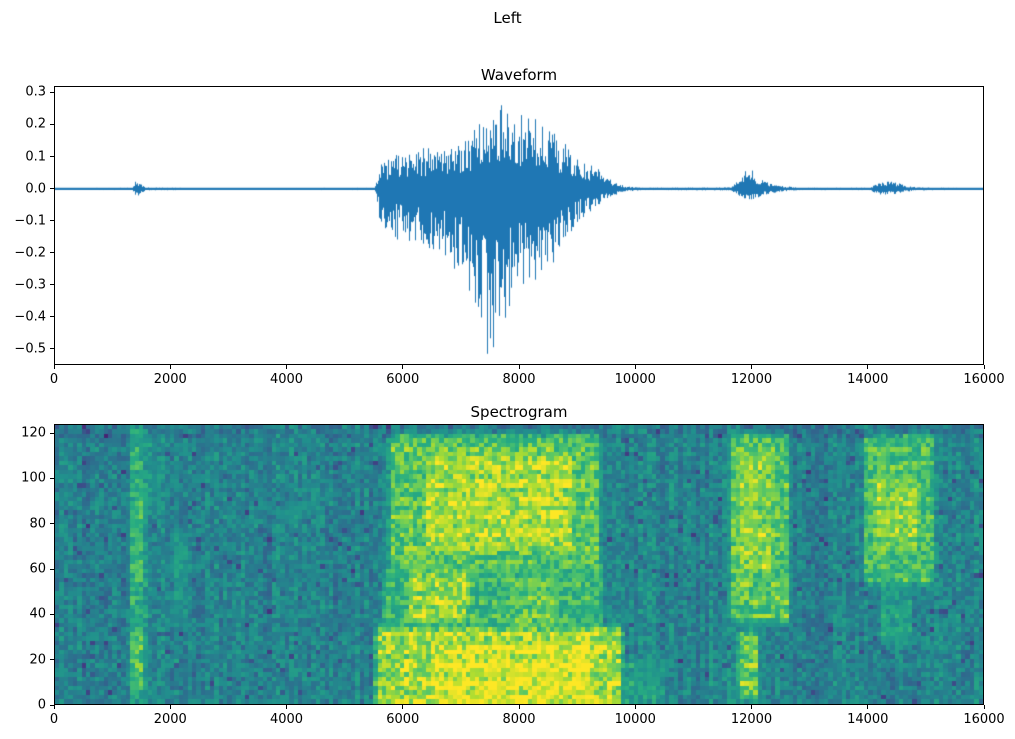 The height and width of the screenshot is (739, 1015). I want to click on spectrogram-title: Spectrogram, so click(519, 412).